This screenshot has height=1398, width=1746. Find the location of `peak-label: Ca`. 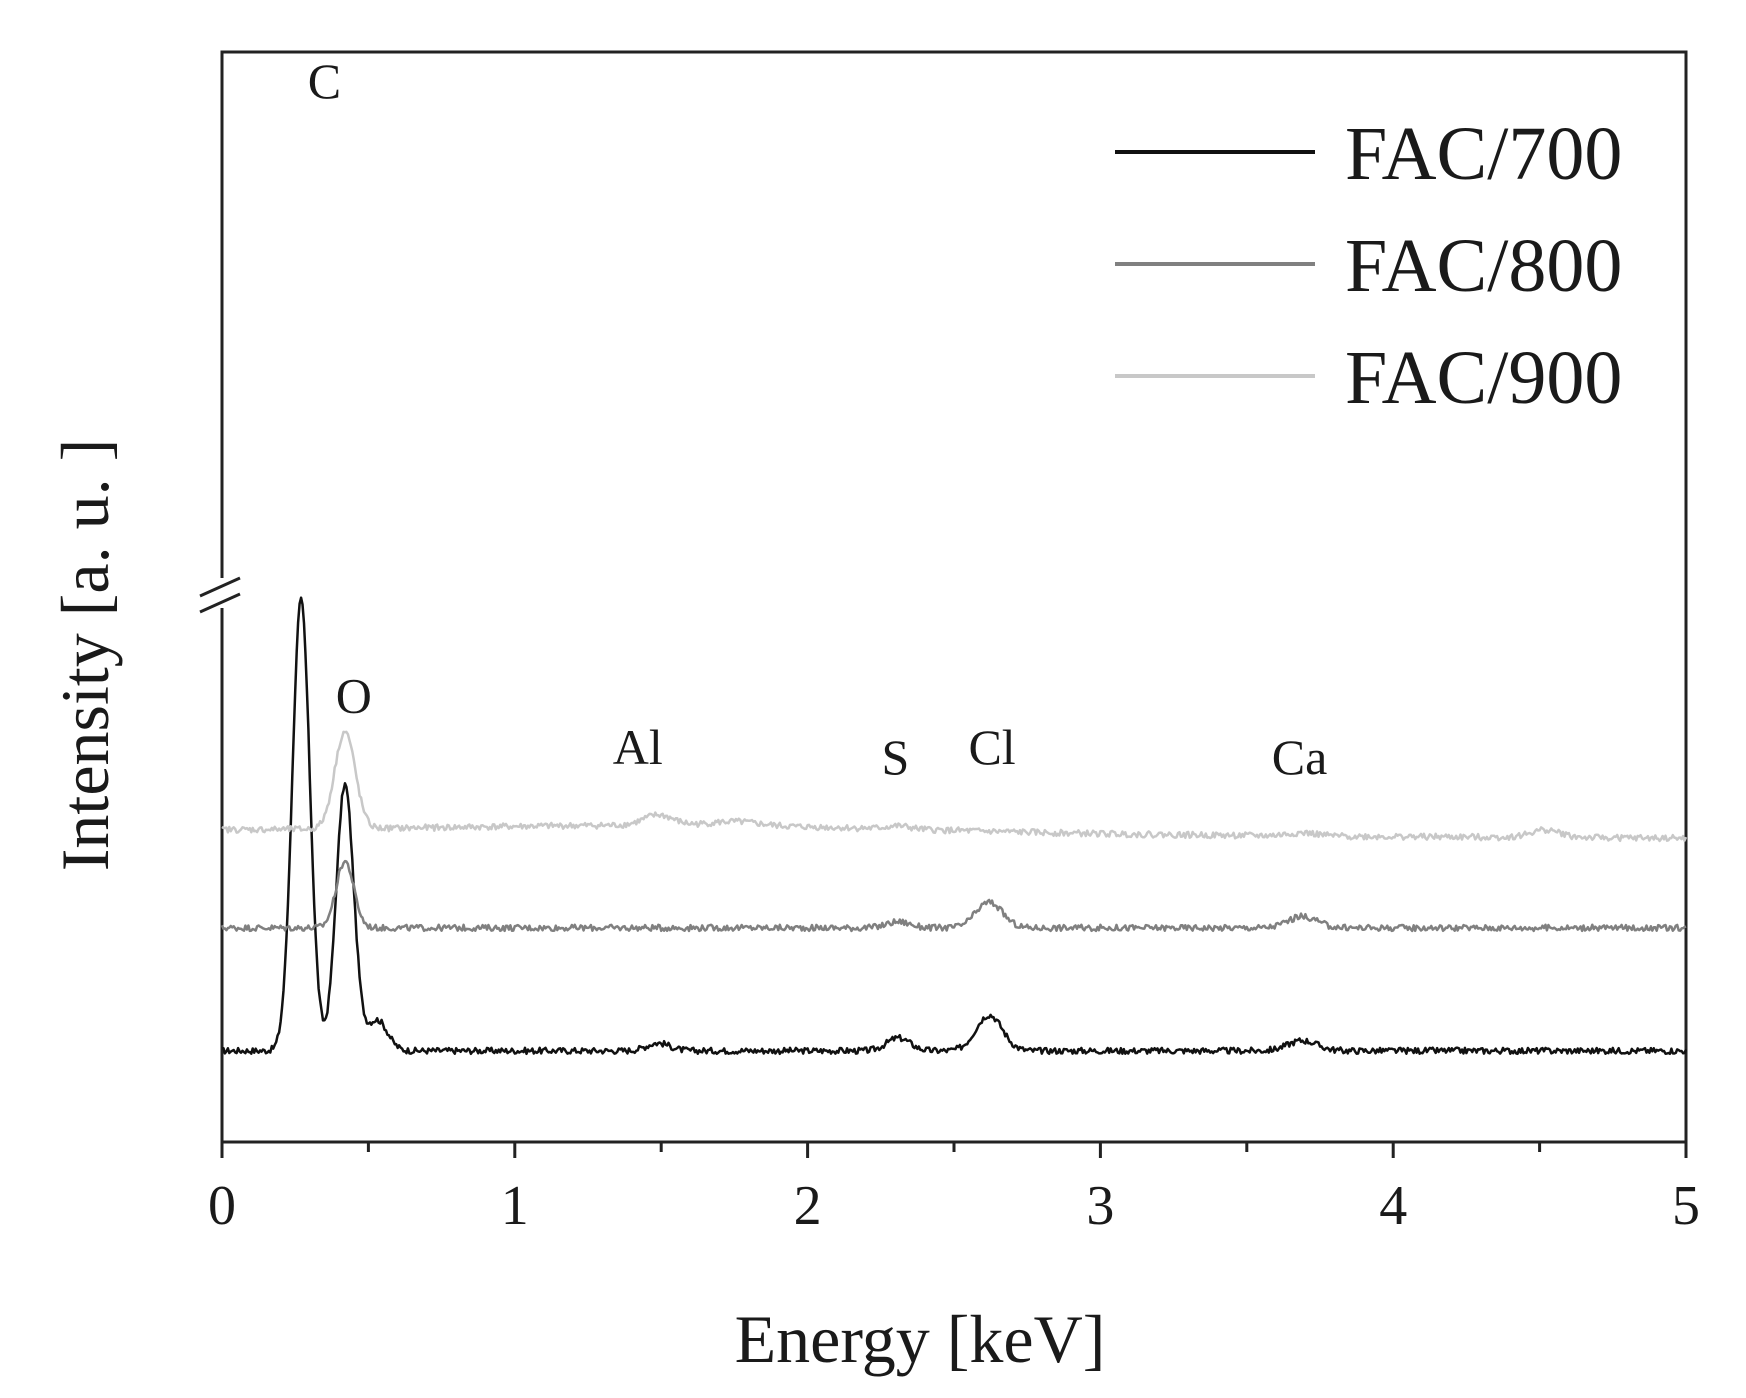

peak-label: Ca is located at coordinates (1300, 757).